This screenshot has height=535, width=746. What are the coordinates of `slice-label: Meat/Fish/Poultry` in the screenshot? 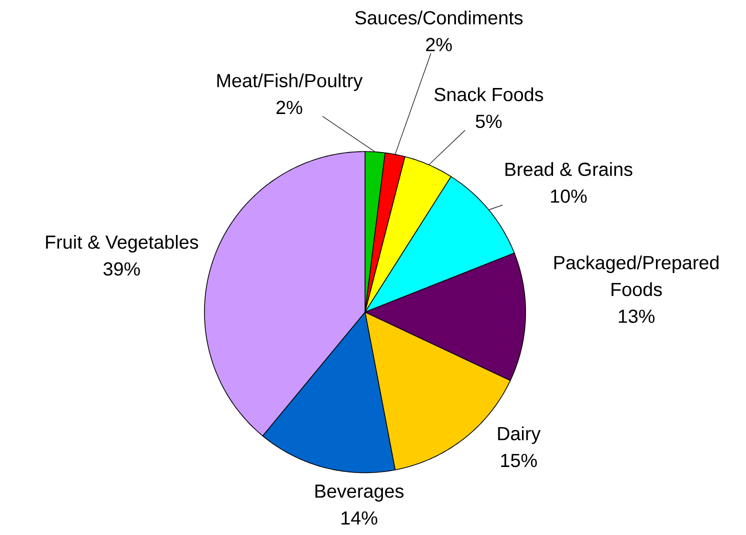 It's located at (290, 83).